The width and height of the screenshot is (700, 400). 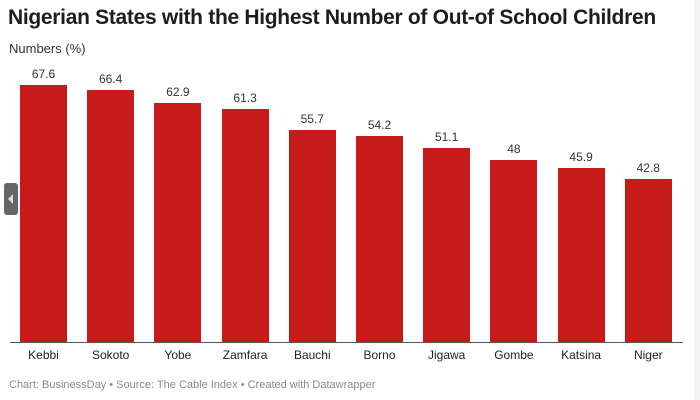 I want to click on right-edge-strip, so click(x=697, y=200).